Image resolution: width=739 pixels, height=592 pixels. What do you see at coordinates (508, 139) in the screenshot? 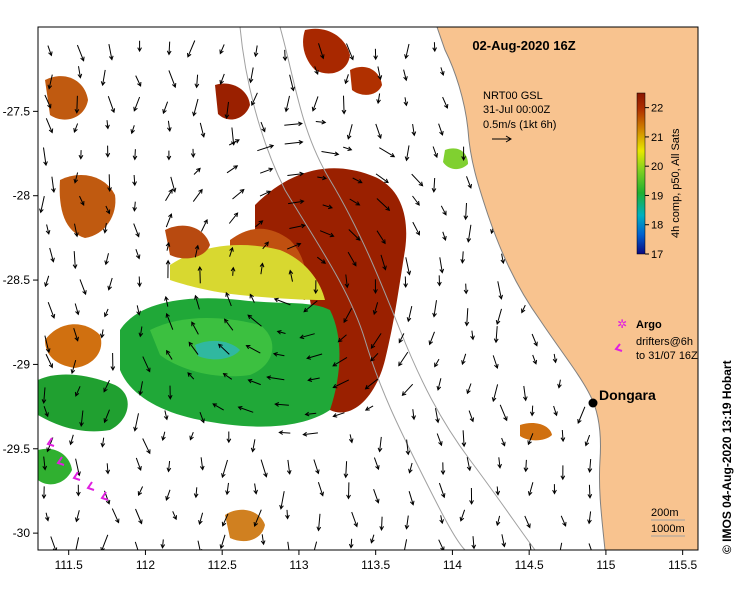
I see `scale-arrow-head` at bounding box center [508, 139].